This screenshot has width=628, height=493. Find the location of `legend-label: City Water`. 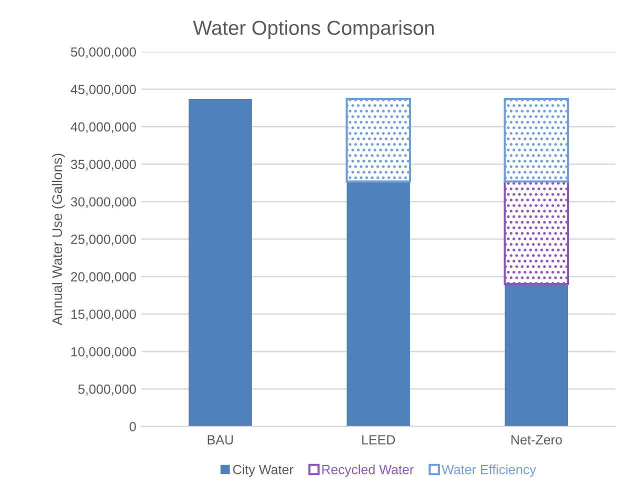

legend-label: City Water is located at coordinates (263, 470).